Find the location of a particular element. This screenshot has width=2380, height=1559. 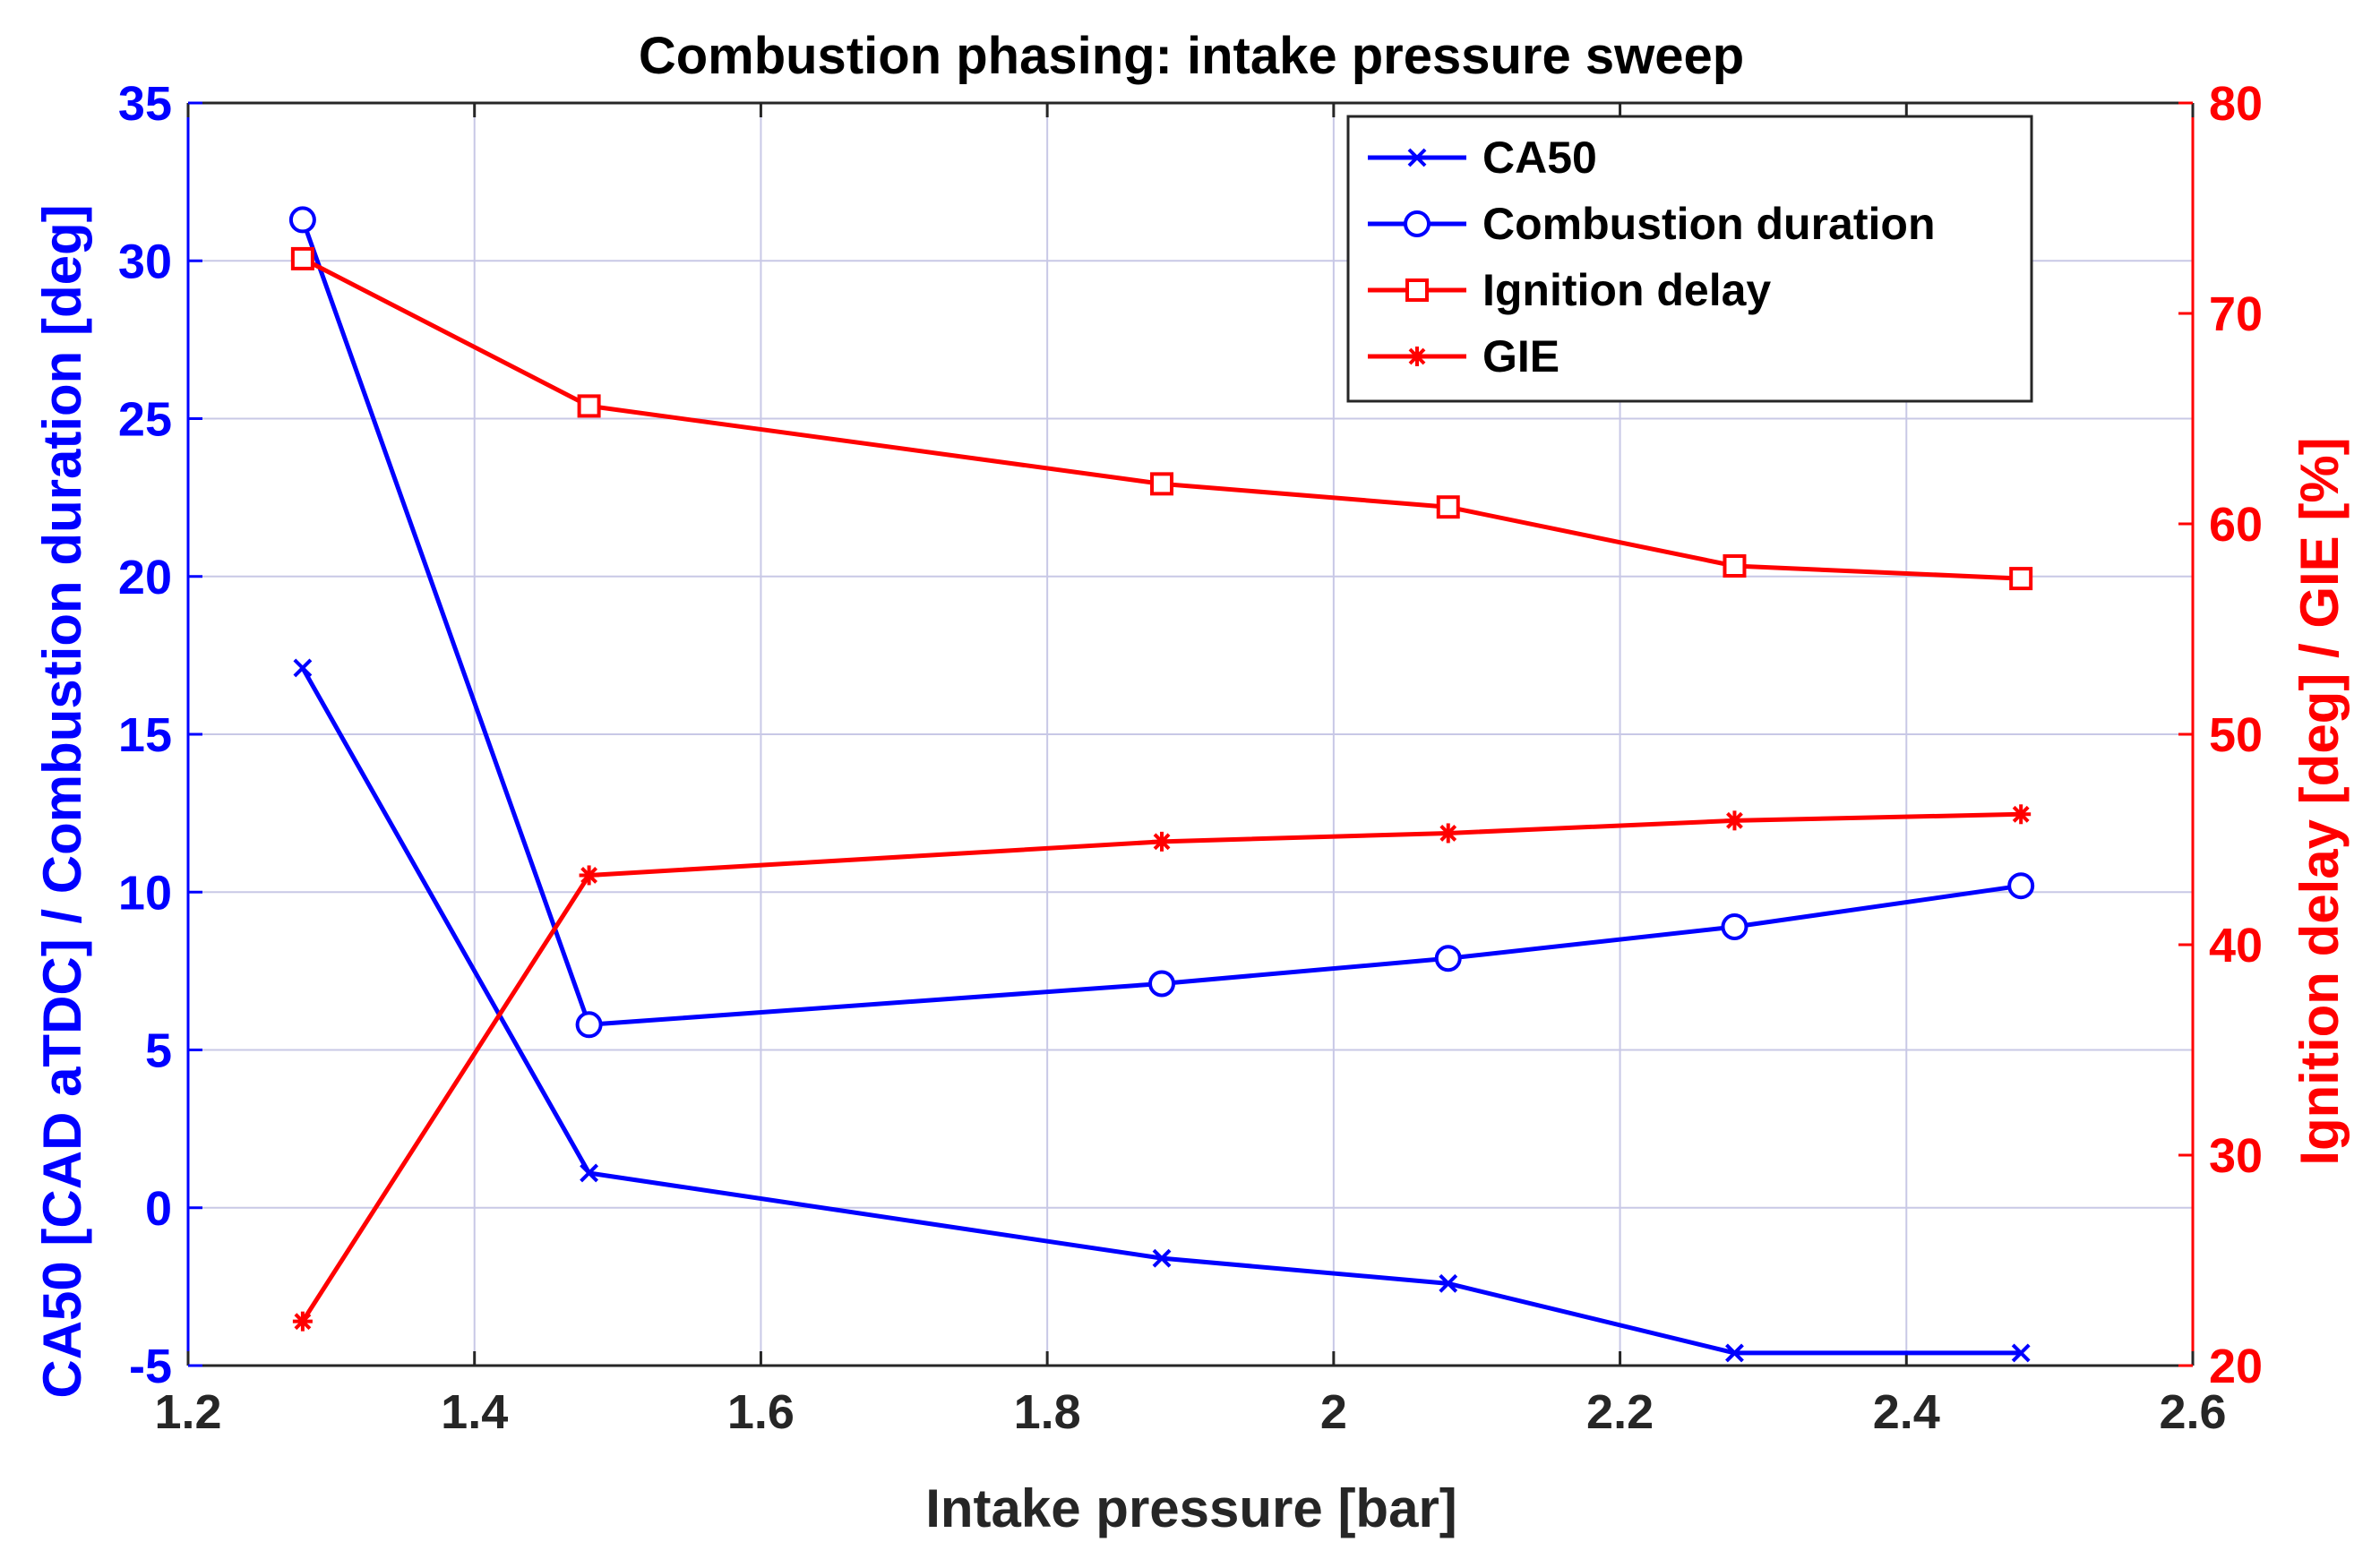

x-tick-label: 1.2 is located at coordinates (187, 1412).